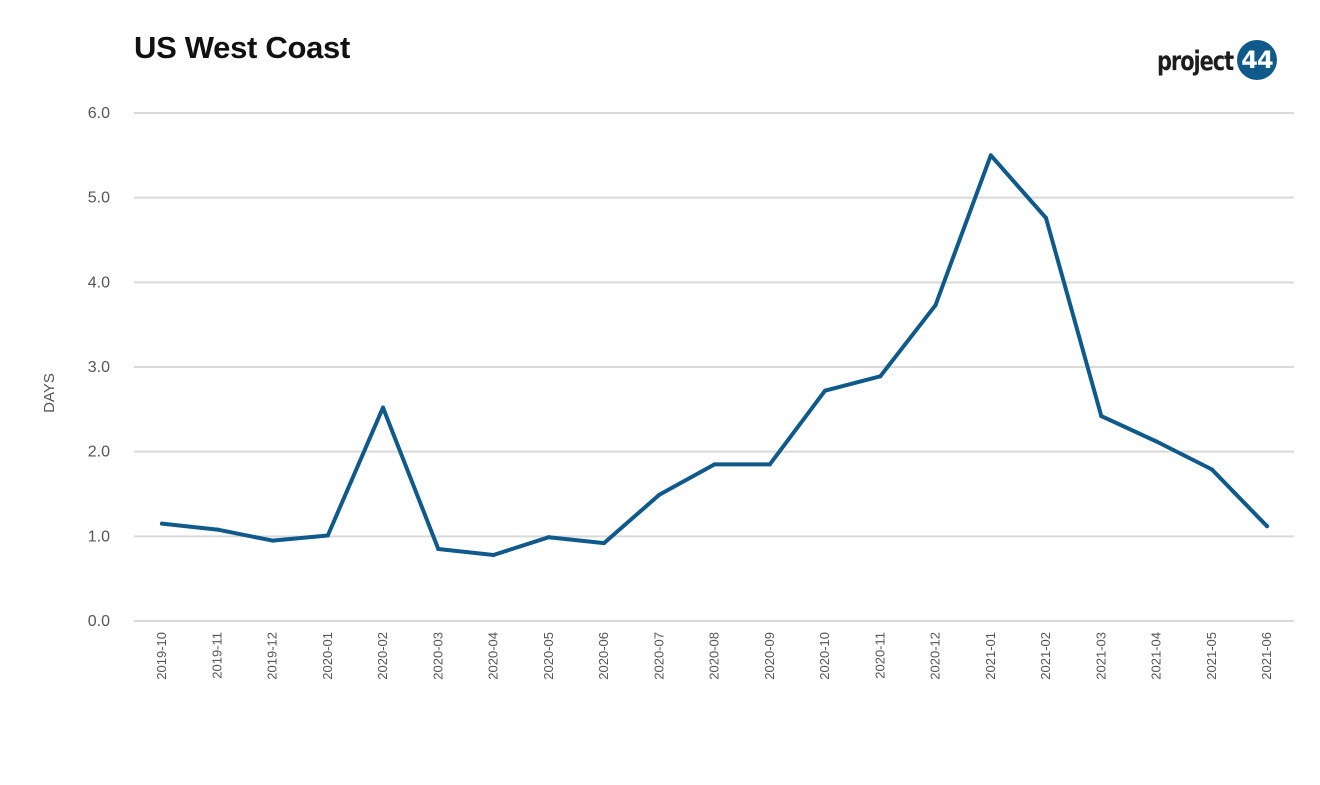 The image size is (1320, 785). What do you see at coordinates (548, 656) in the screenshot?
I see `x-tick-label: 2020-05` at bounding box center [548, 656].